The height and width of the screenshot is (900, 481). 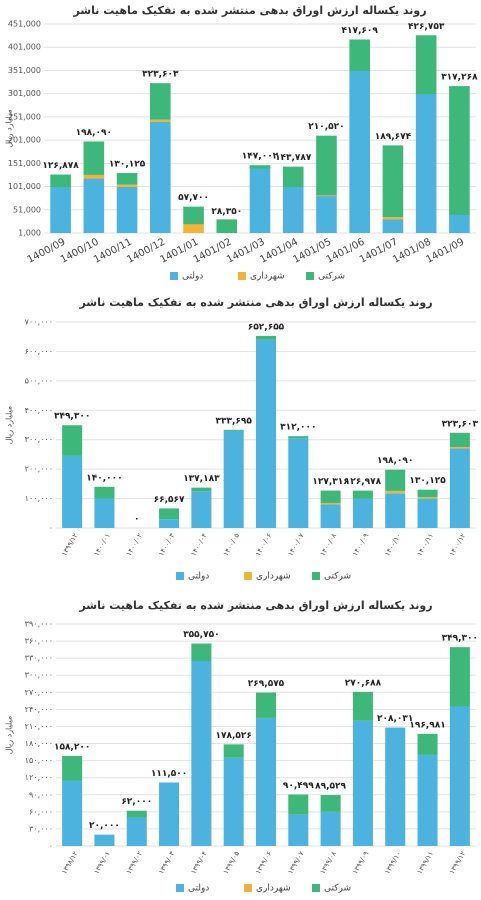 What do you see at coordinates (264, 545) in the screenshot?
I see `x-tick-label: ۱۴۰۰/۰۶` at bounding box center [264, 545].